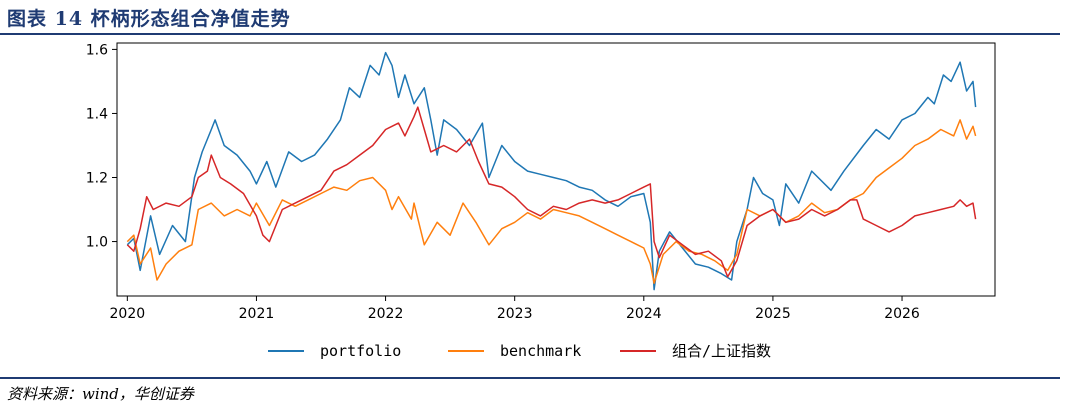  Describe the element at coordinates (773, 314) in the screenshot. I see `x-tick-label: 2025` at that location.